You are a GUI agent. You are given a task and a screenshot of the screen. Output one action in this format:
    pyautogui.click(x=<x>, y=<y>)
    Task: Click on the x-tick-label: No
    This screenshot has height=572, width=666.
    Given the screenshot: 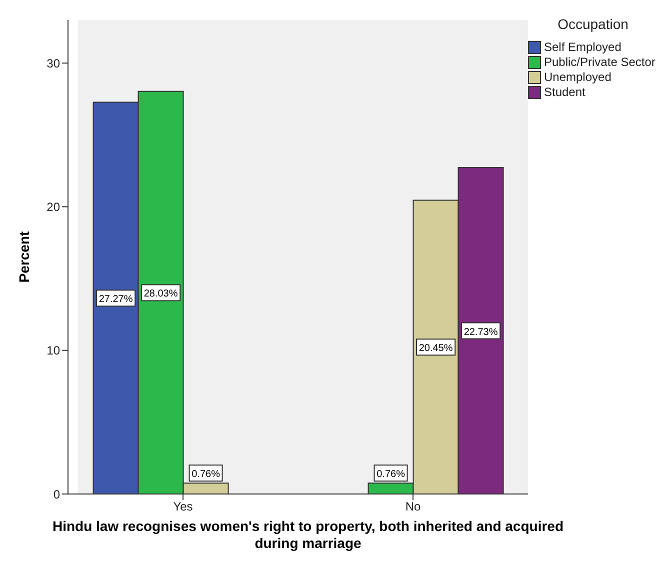 What is the action you would take?
    pyautogui.click(x=413, y=507)
    